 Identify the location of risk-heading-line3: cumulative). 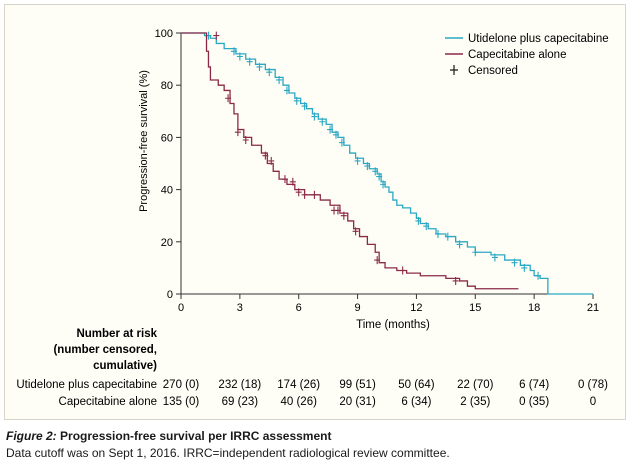
(125, 366).